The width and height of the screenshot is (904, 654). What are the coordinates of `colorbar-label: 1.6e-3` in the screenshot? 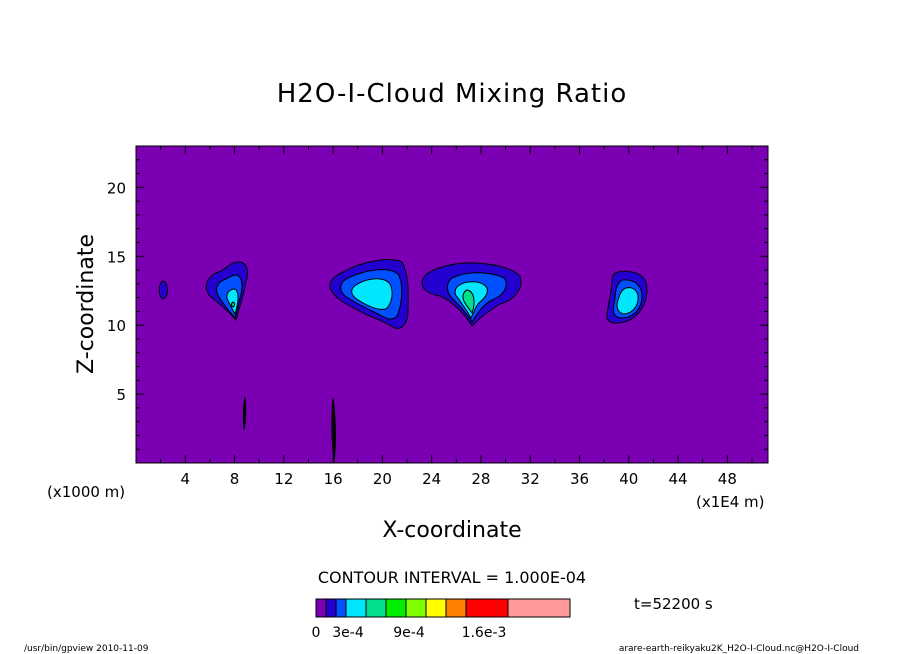 It's located at (484, 633).